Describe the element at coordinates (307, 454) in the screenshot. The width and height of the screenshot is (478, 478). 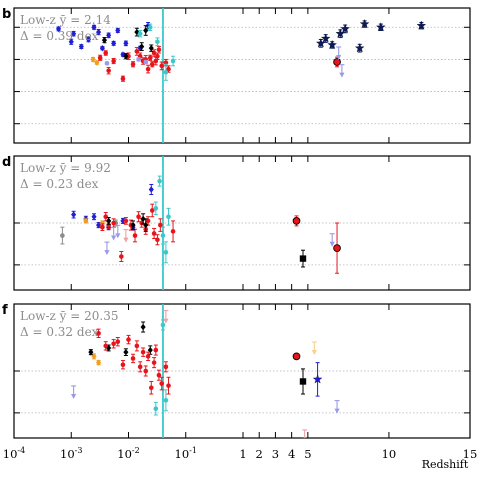
I see `x-tick-label: 5` at that location.